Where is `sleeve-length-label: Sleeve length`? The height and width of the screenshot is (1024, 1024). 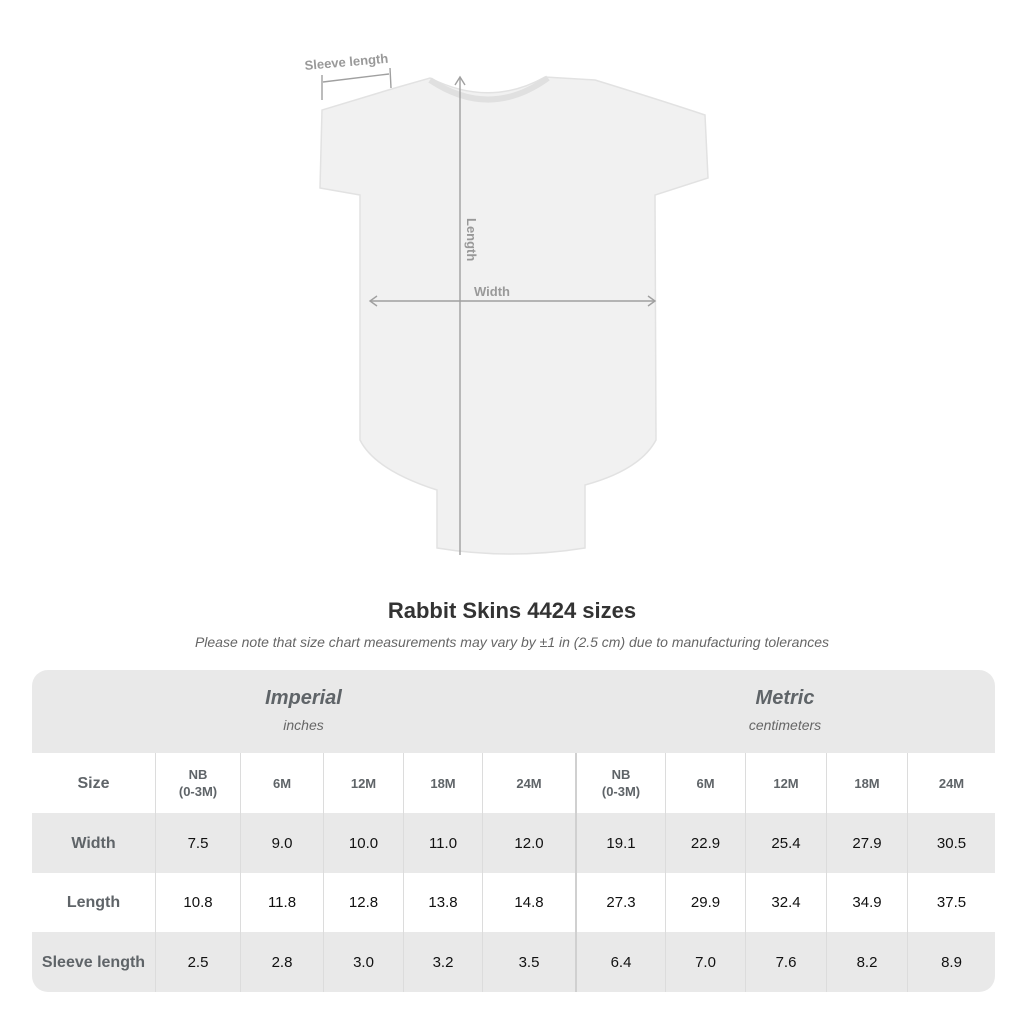
sleeve-length-label: Sleeve length is located at coordinates (346, 62).